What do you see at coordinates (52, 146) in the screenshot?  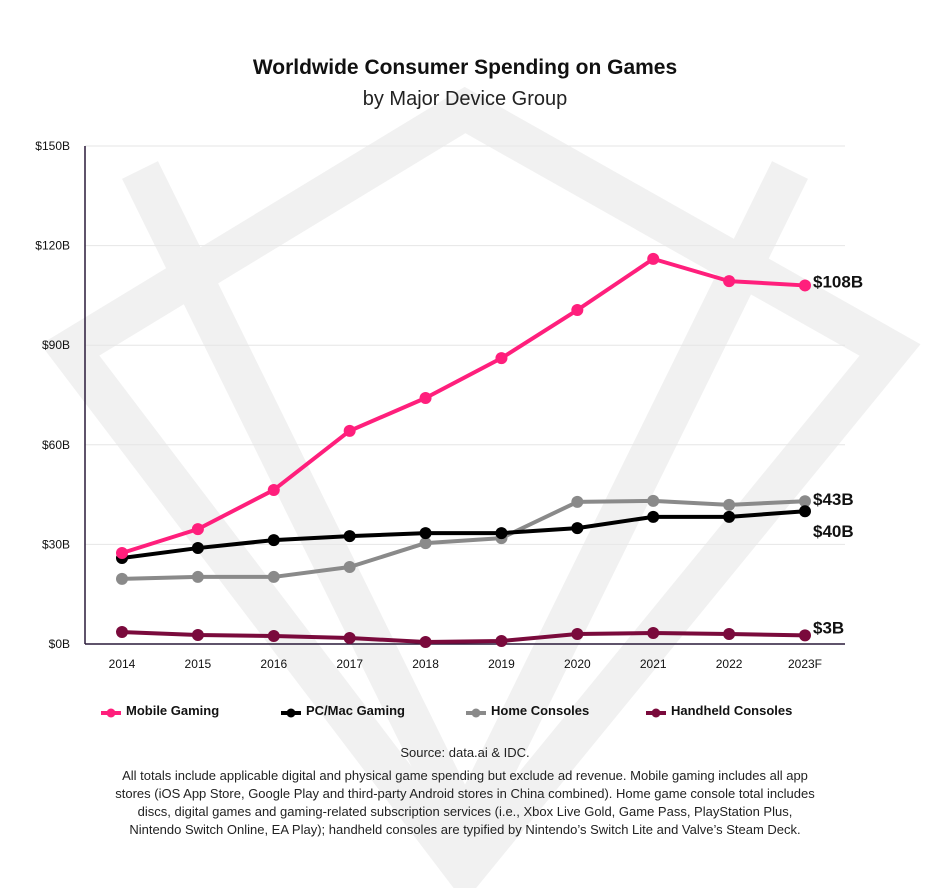 I see `y-tick-label: $150B` at bounding box center [52, 146].